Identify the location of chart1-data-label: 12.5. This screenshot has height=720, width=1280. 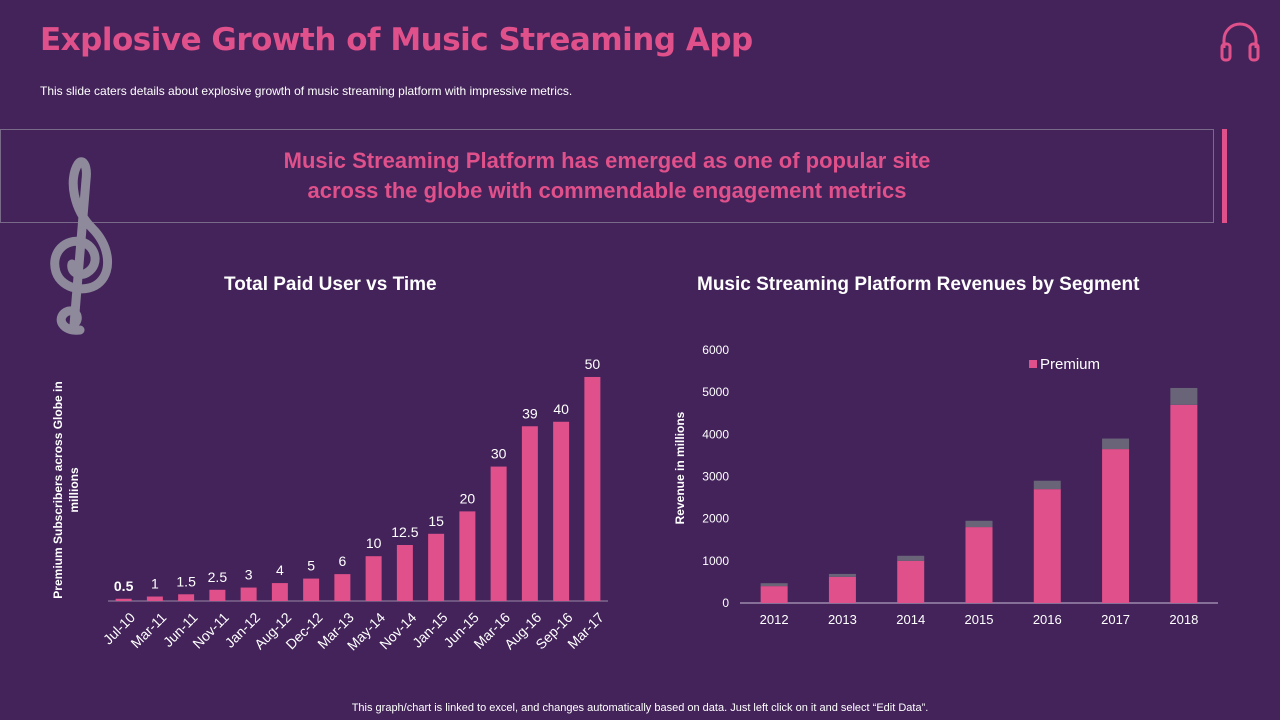
(404, 532).